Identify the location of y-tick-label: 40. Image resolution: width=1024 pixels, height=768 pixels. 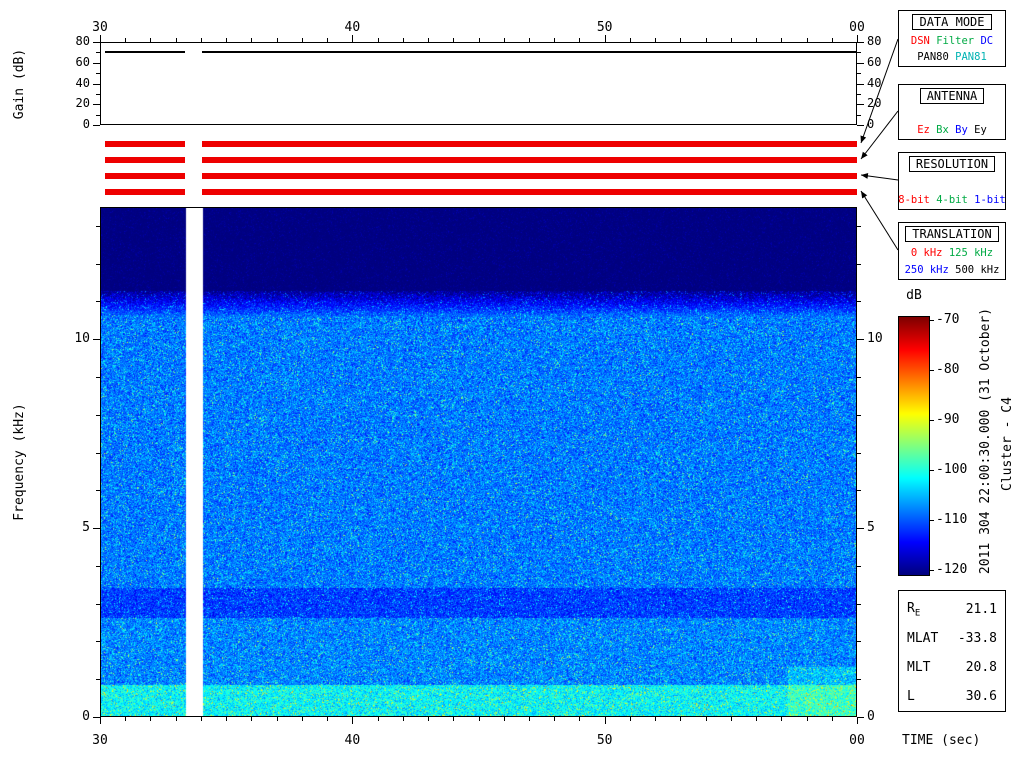
(82, 82).